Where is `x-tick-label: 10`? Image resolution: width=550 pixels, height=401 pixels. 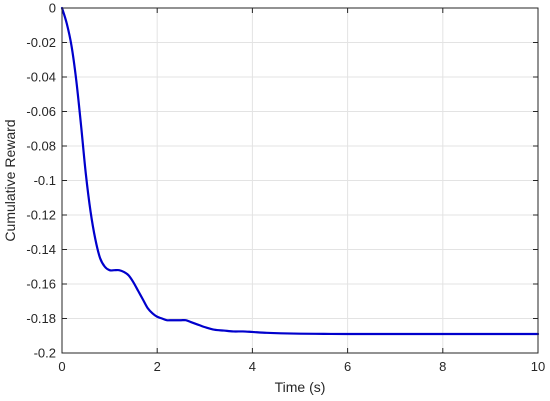 x-tick-label: 10 is located at coordinates (538, 366).